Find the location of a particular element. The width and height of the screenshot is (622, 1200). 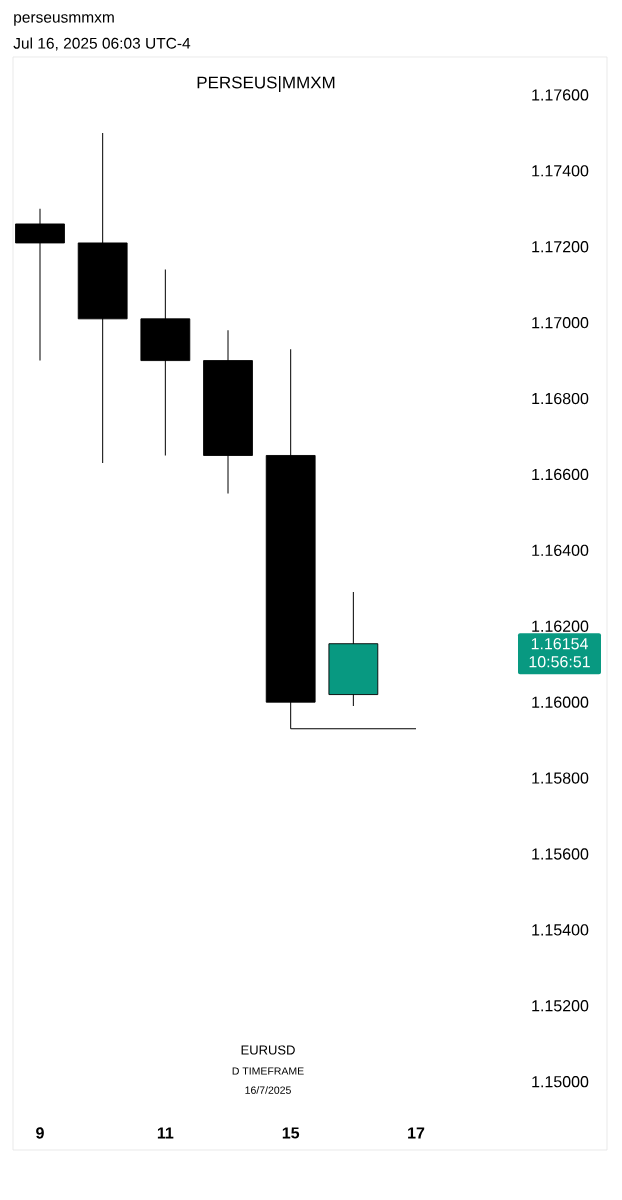

y-tick-label: 1.15800 is located at coordinates (560, 778).